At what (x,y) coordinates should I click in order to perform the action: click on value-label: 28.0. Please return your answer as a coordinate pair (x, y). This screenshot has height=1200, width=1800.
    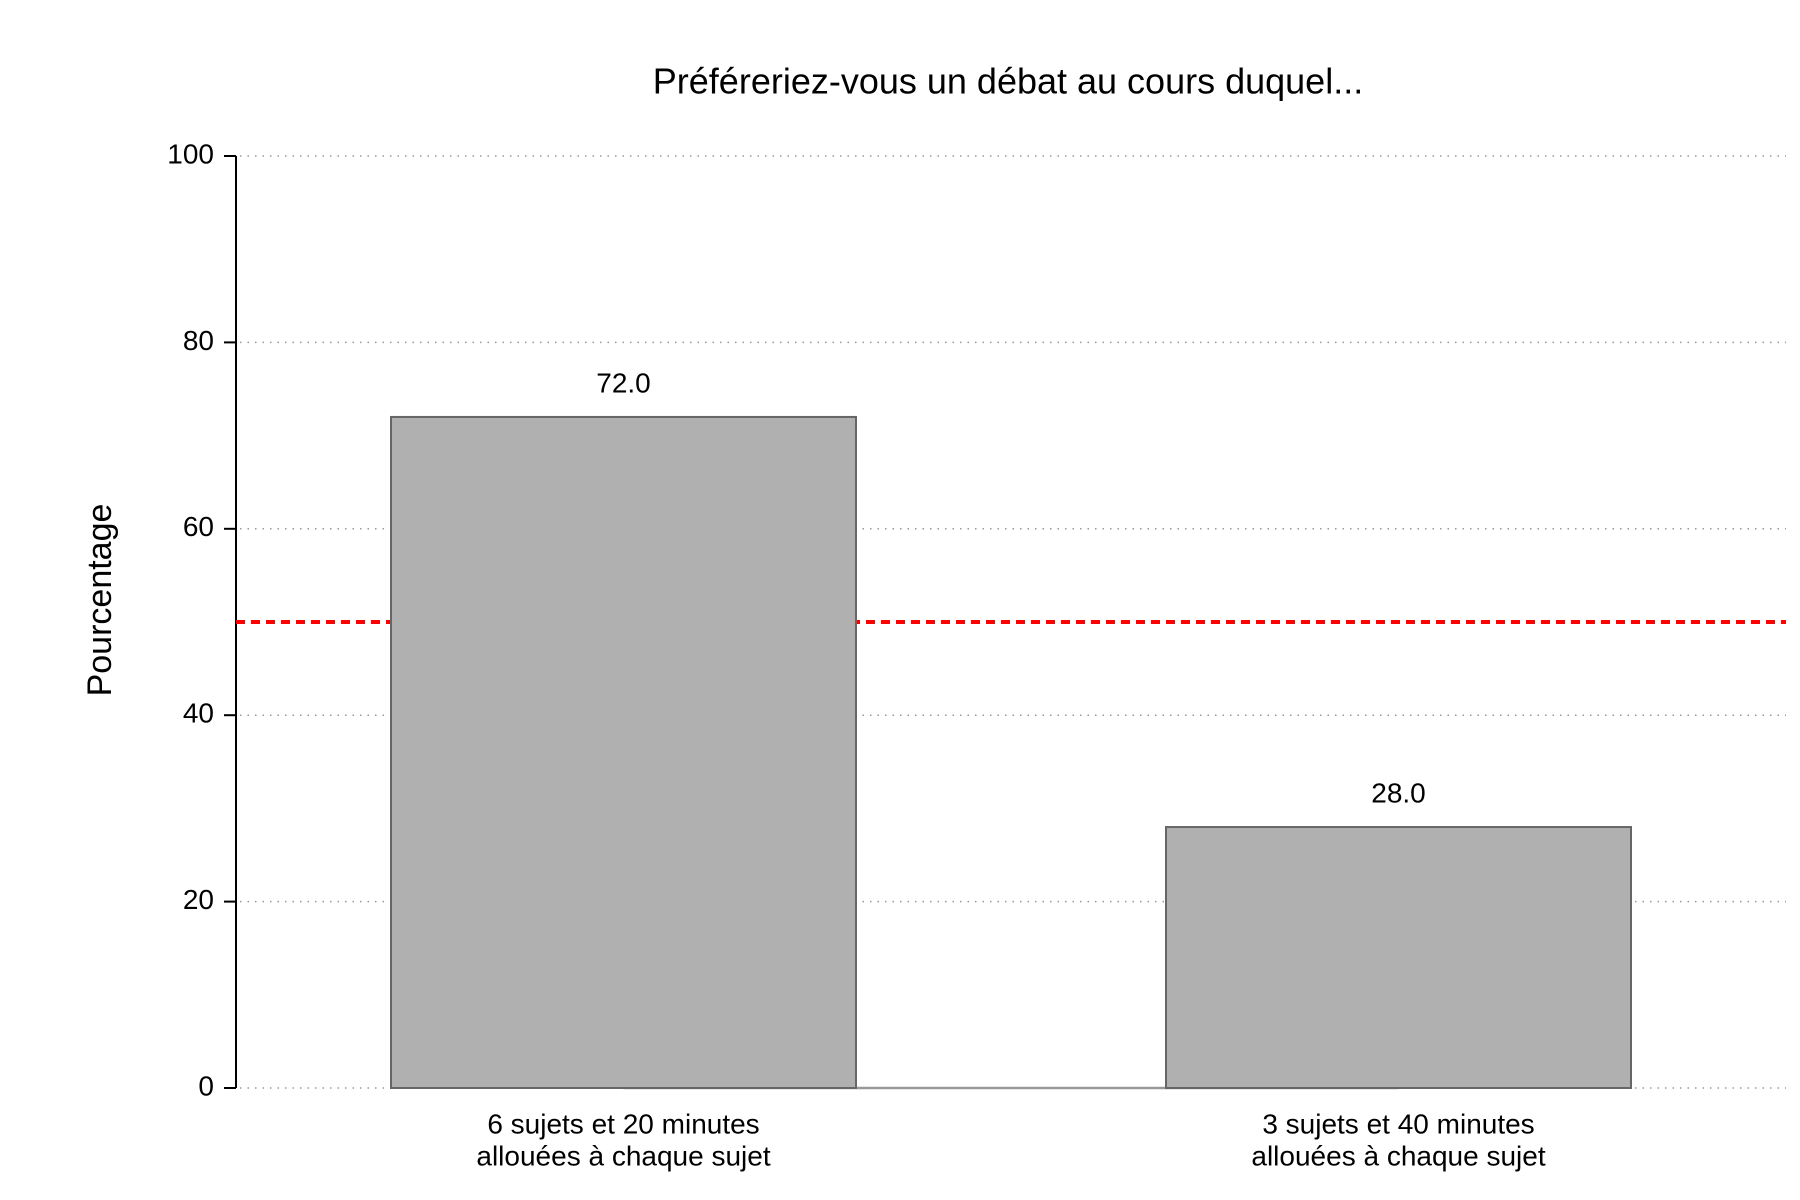
    Looking at the image, I should click on (1398, 792).